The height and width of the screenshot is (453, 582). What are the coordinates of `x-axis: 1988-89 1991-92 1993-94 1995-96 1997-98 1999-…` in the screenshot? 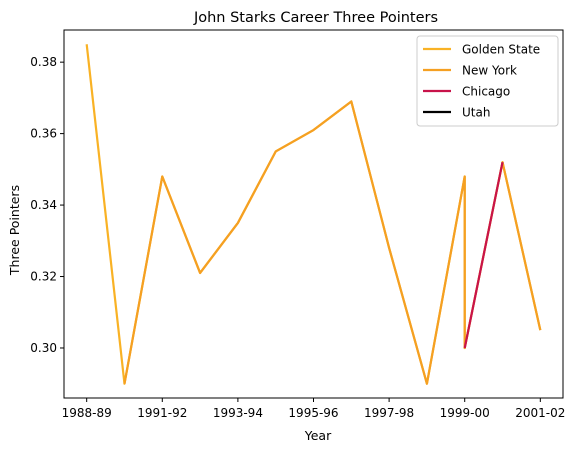 It's located at (314, 409).